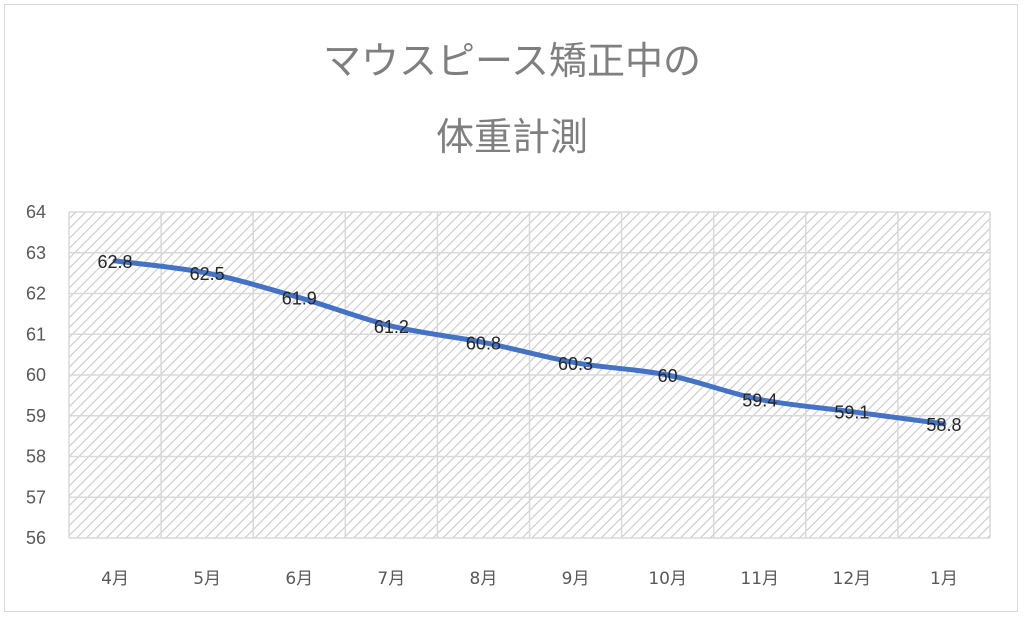 Image resolution: width=1024 pixels, height=620 pixels. What do you see at coordinates (115, 262) in the screenshot?
I see `data-label: 62.8` at bounding box center [115, 262].